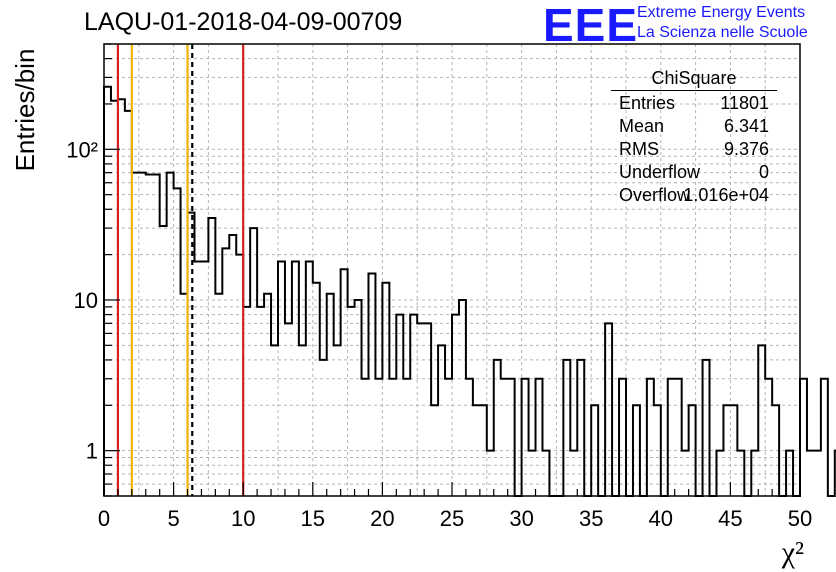 The image size is (836, 572). Describe the element at coordinates (800, 518) in the screenshot. I see `x-tick-label: 50` at that location.